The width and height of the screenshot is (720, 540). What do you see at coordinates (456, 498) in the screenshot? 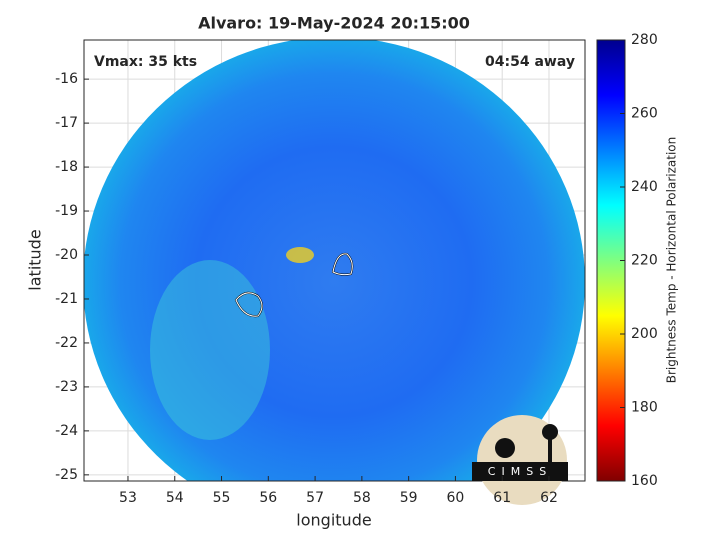
I see `x-tick-label: 60` at bounding box center [456, 498].